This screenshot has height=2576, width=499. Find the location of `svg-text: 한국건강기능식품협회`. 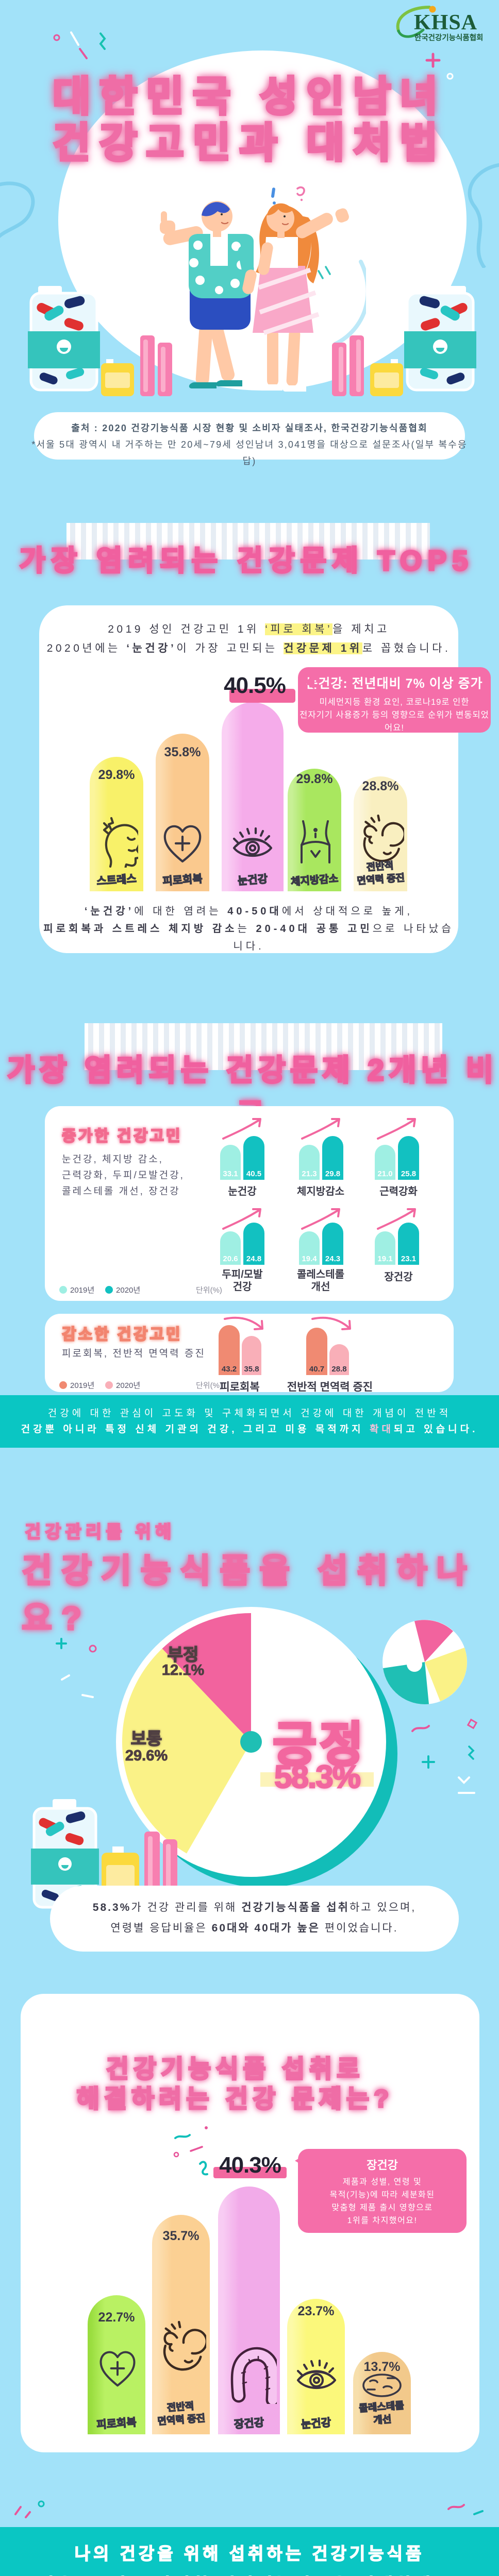

svg-text: 한국건강기능식품협회 is located at coordinates (448, 37).